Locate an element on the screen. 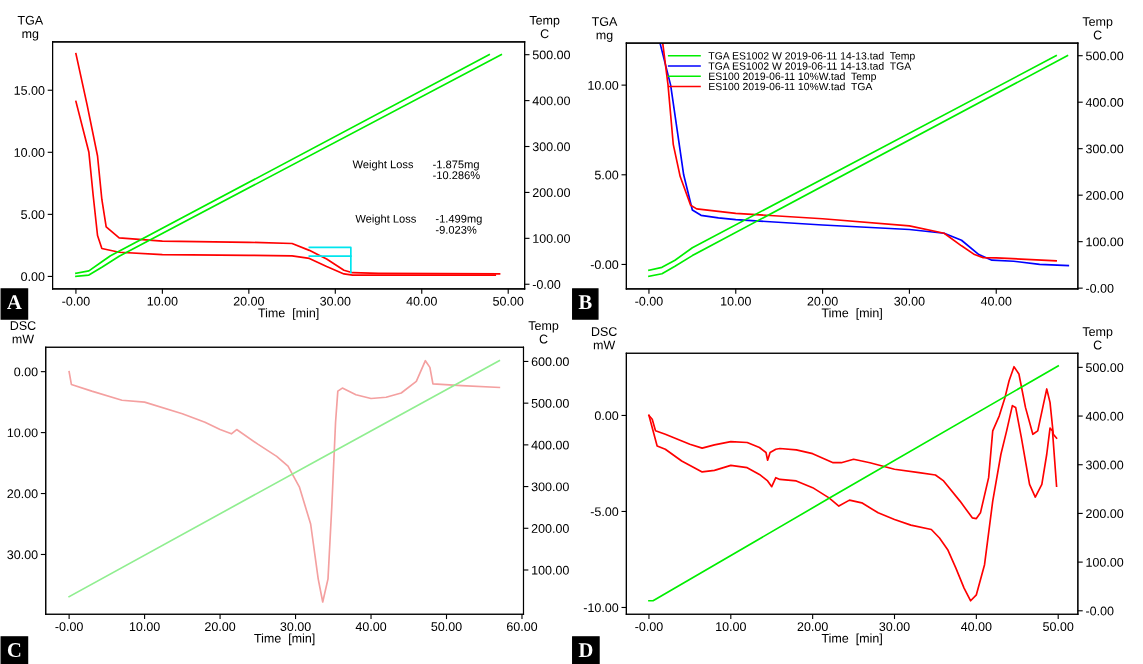  y-tick-label: -0.00 is located at coordinates (604, 265).